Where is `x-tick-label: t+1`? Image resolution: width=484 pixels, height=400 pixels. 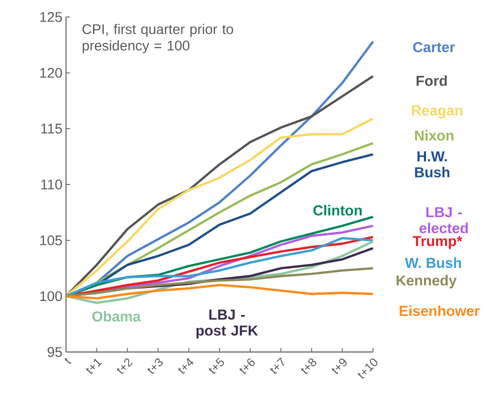
x-tick-label: t+1 is located at coordinates (94, 366).